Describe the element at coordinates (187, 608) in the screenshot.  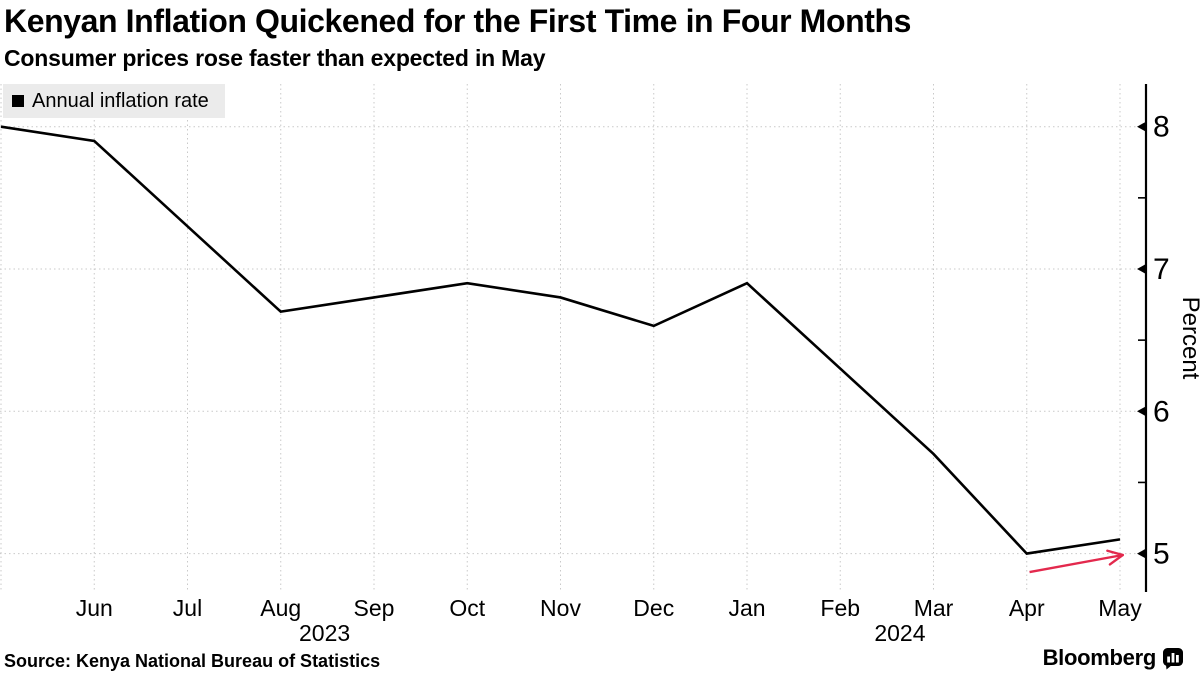
I see `x-tick-label: Jul` at that location.